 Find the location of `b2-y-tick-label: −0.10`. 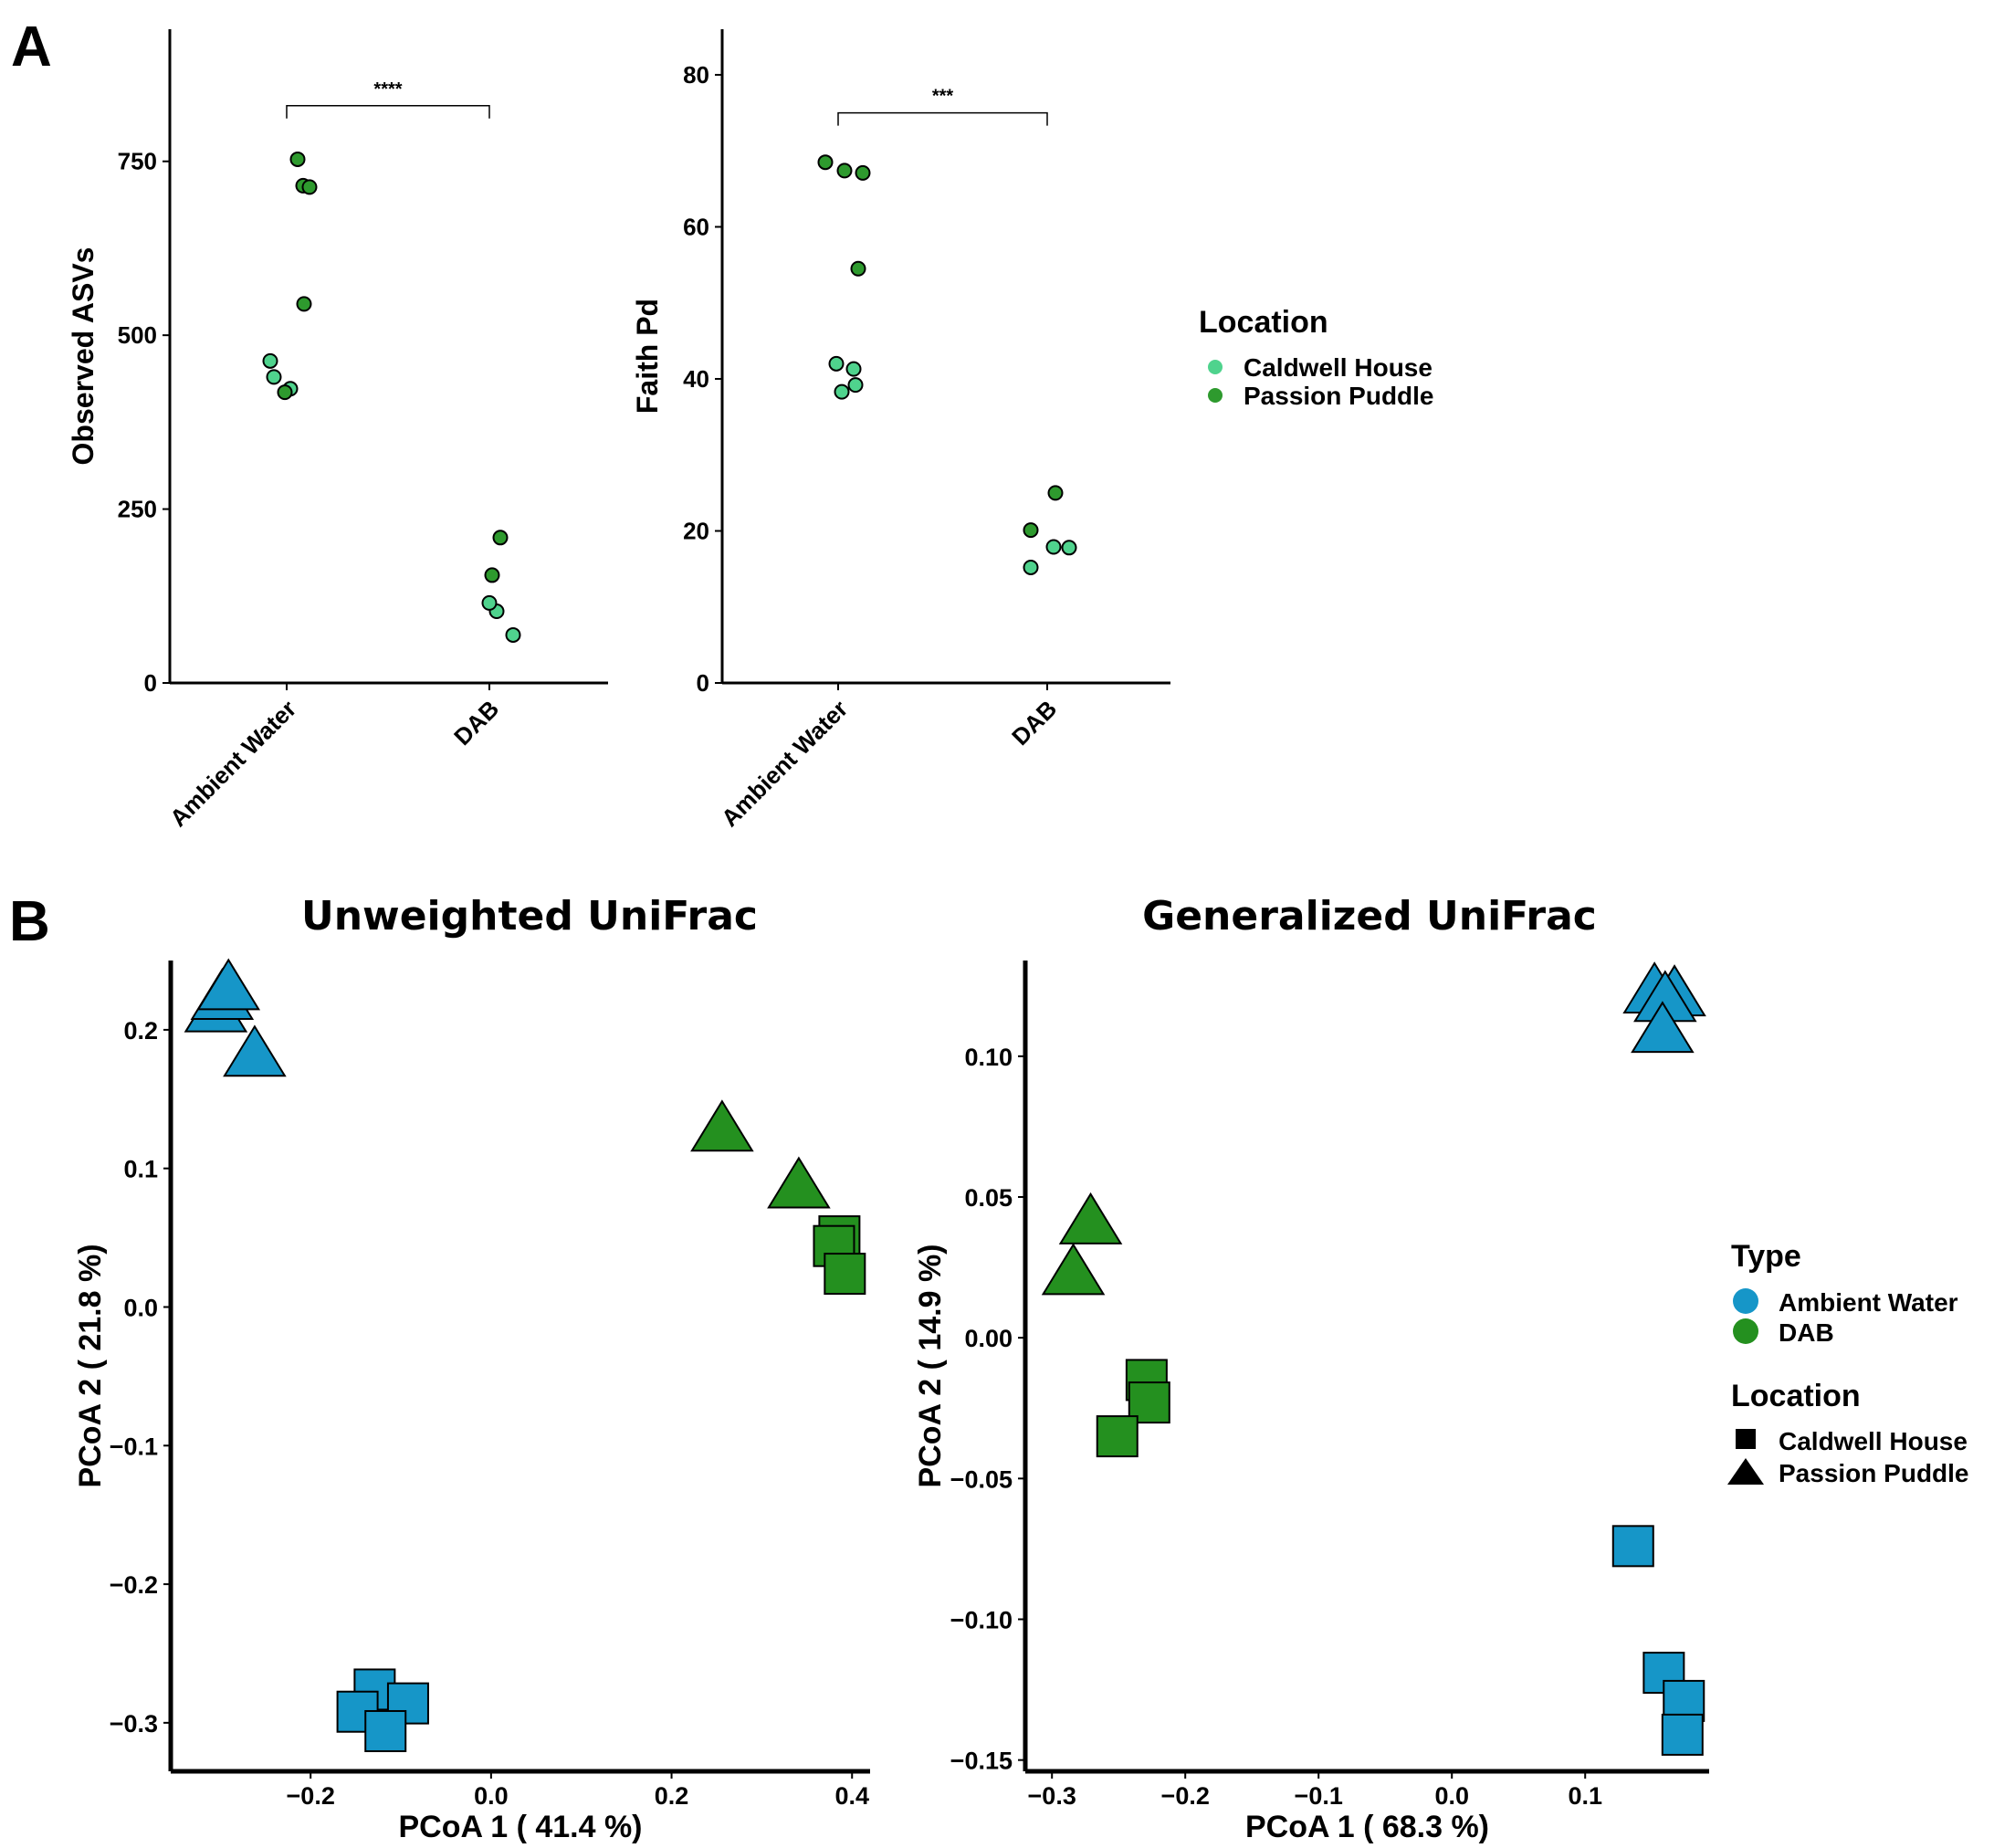

b2-y-tick-label: −0.10 is located at coordinates (981, 1620).